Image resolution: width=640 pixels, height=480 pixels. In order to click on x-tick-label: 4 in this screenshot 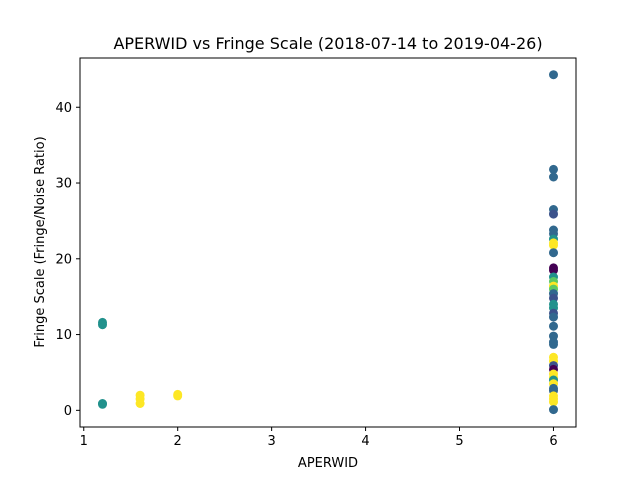, I will do `click(365, 441)`.